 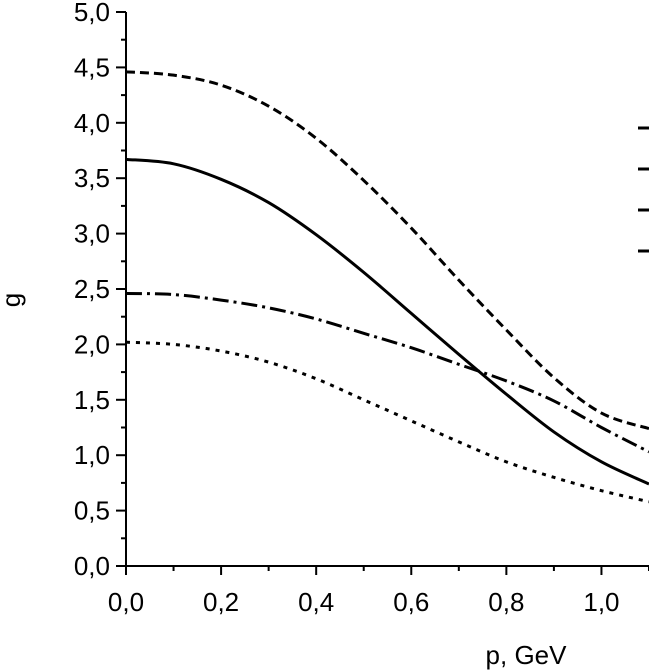 I want to click on y-tick-label: 4,0, so click(x=92, y=123).